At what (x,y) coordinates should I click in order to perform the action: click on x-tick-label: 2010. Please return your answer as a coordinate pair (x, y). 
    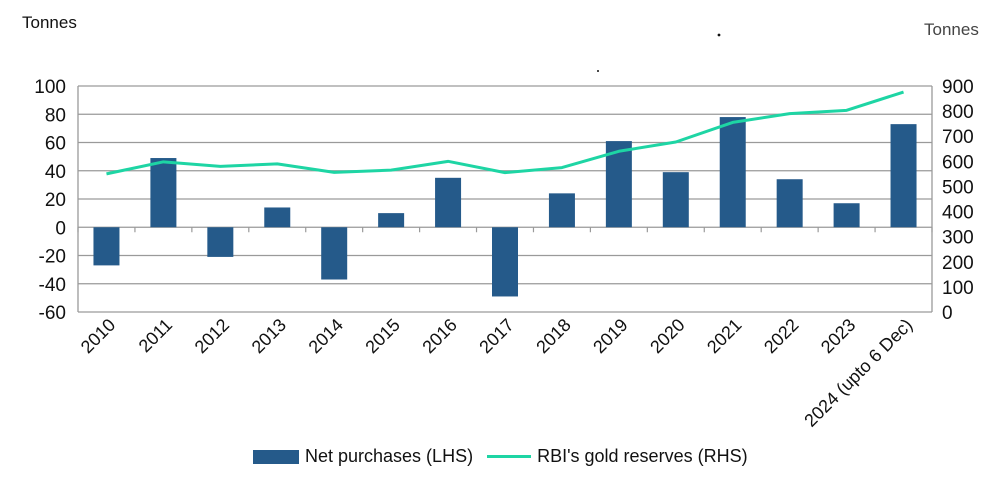
    Looking at the image, I should click on (98, 336).